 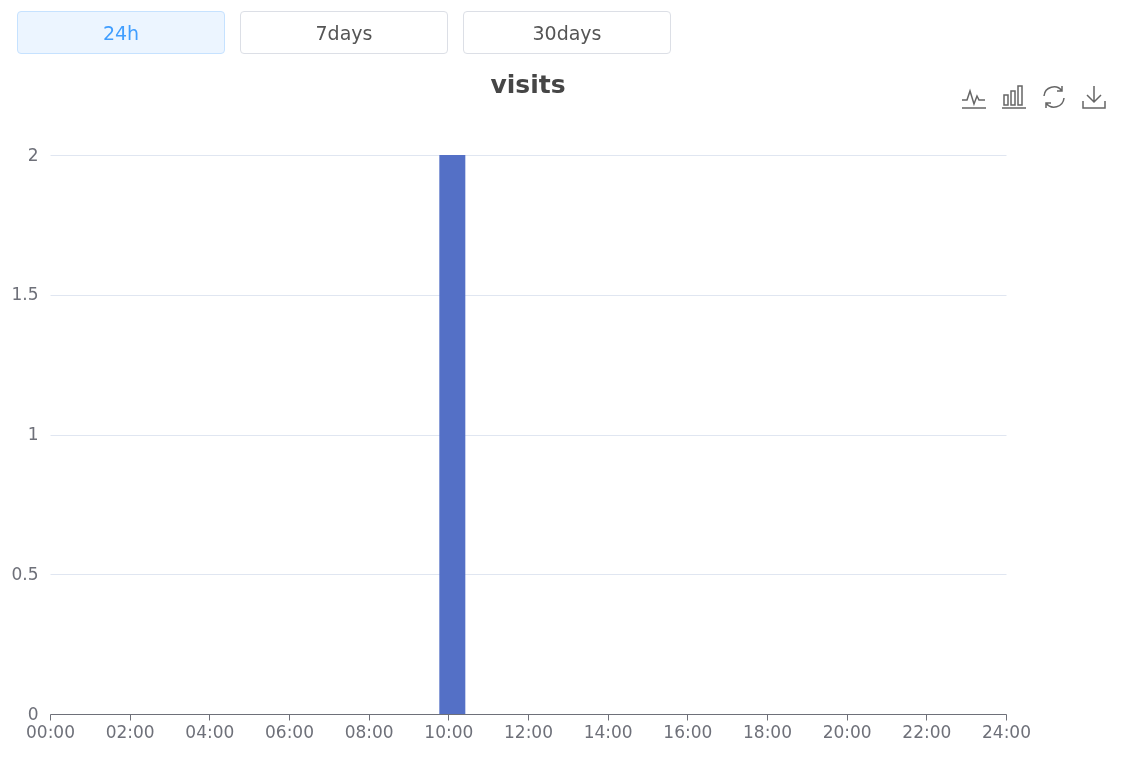 I want to click on y-tick-label: 2, so click(x=33, y=154).